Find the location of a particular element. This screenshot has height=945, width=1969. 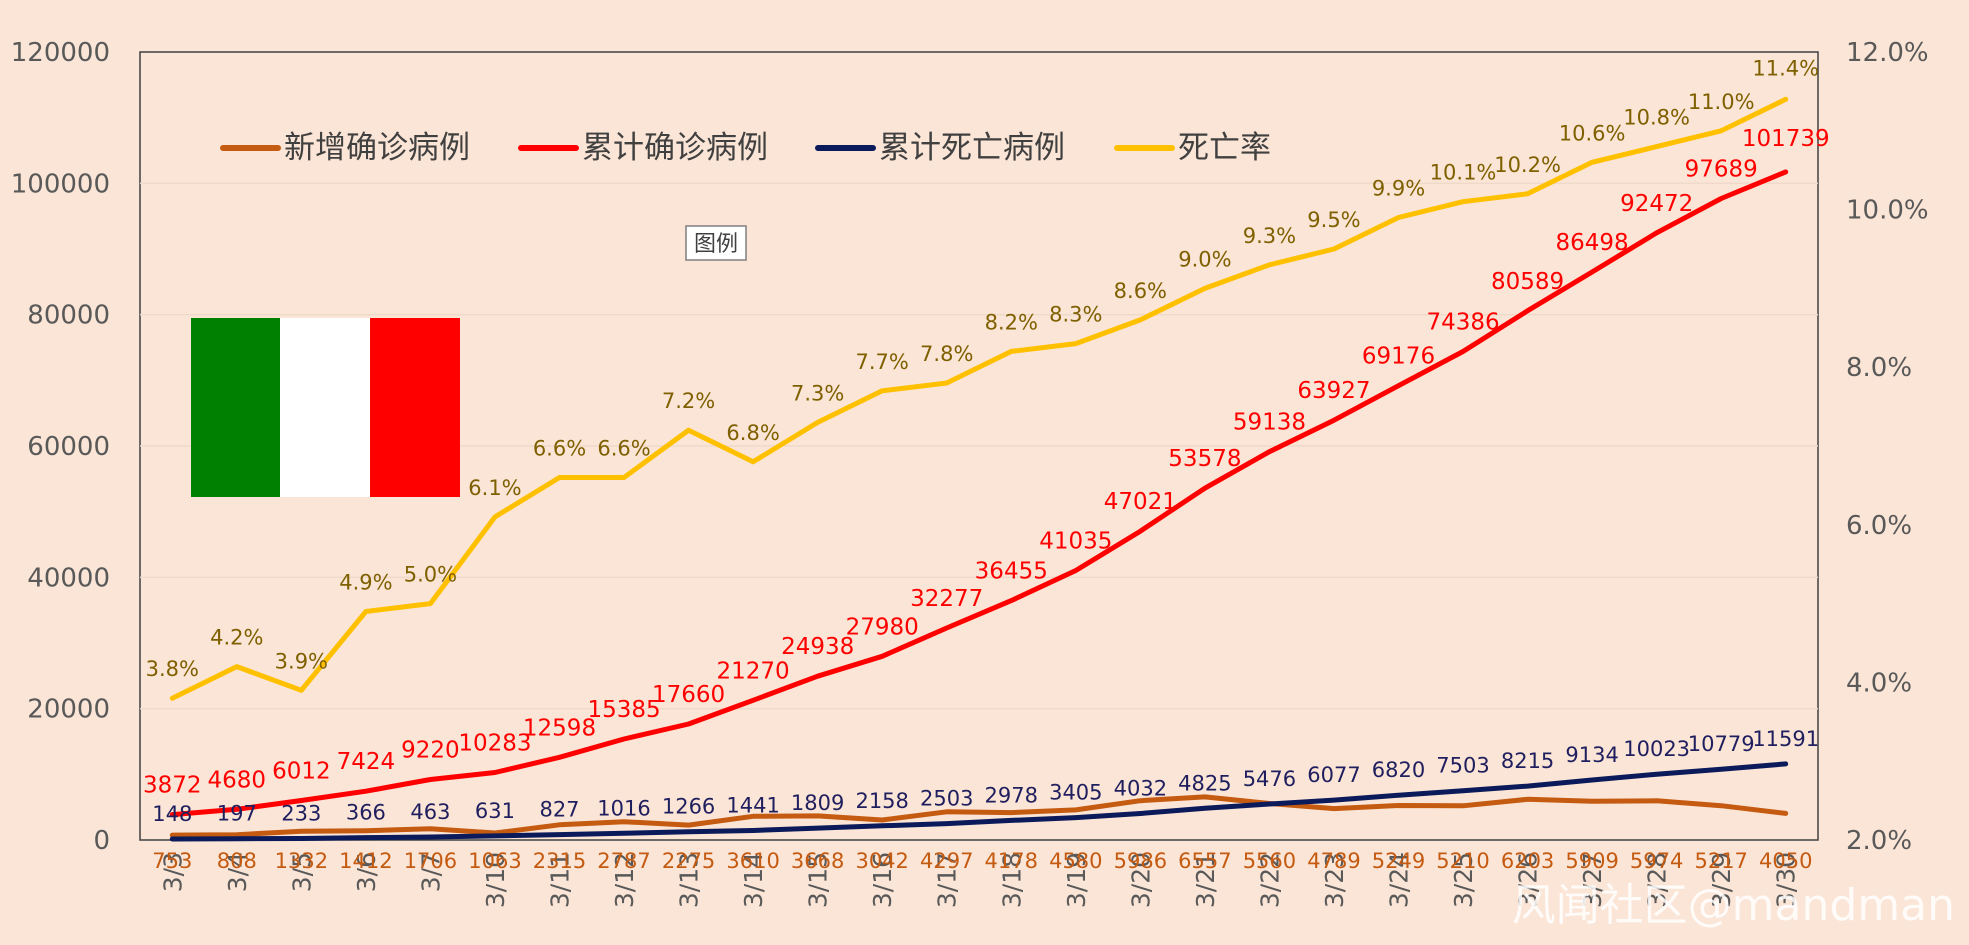

data-label: 148 is located at coordinates (172, 814).